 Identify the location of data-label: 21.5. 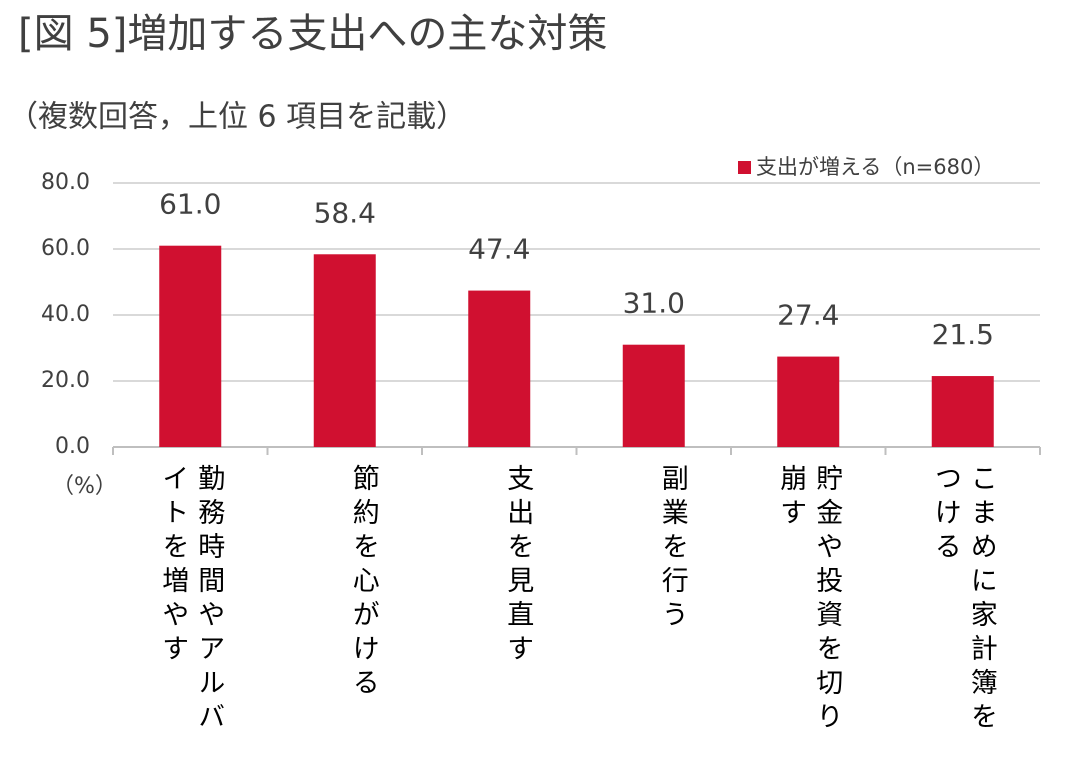
(963, 334).